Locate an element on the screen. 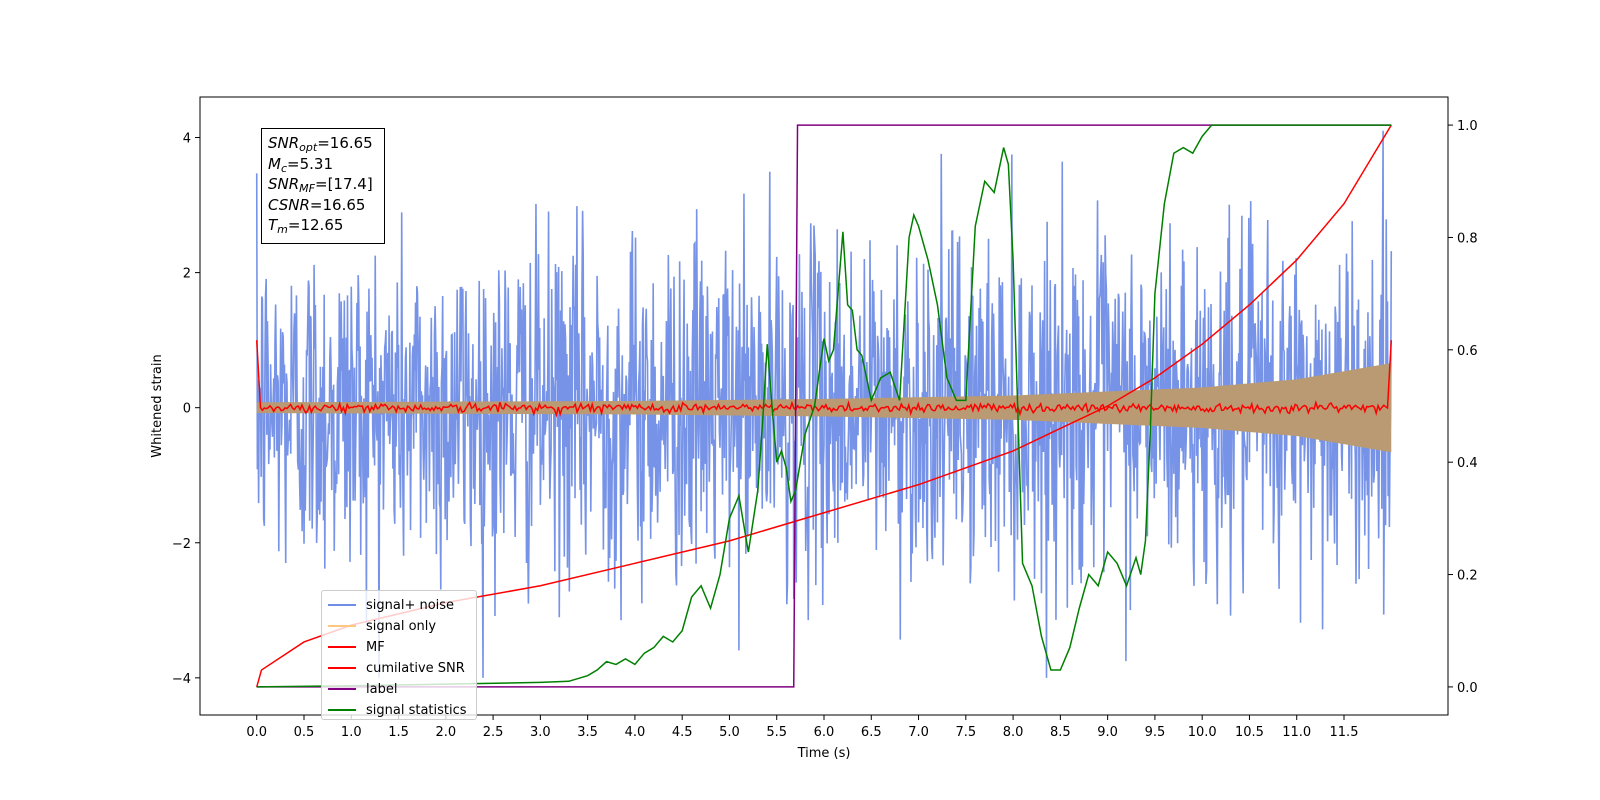 Image resolution: width=1600 pixels, height=800 pixels. csnr-line: CSNR=16.65 is located at coordinates (317, 204).